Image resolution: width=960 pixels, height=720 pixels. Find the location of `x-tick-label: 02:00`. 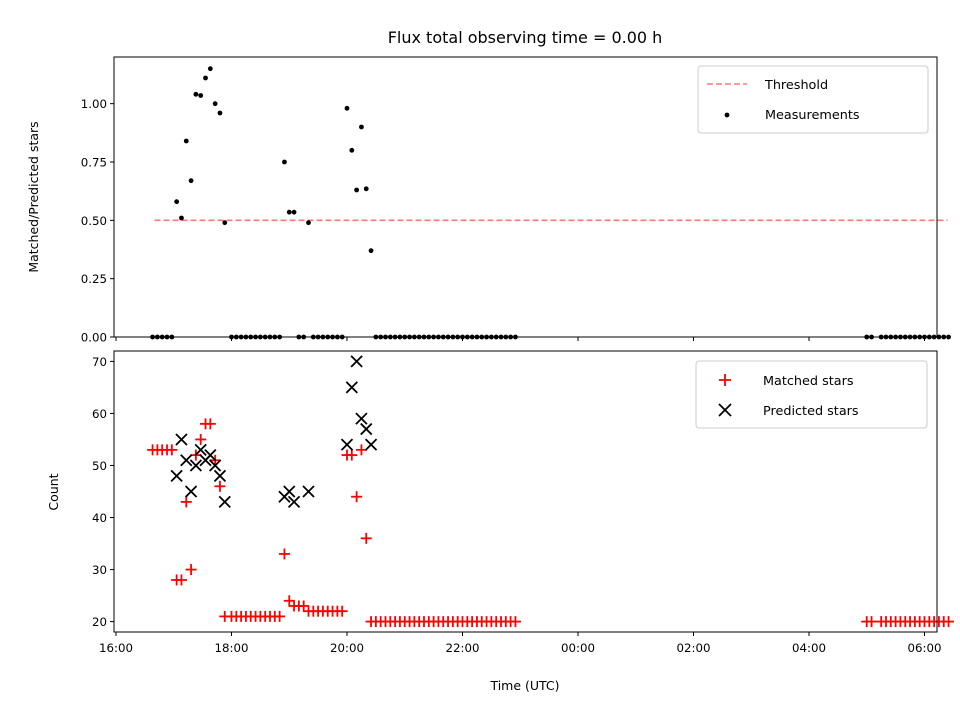

x-tick-label: 02:00 is located at coordinates (693, 648).